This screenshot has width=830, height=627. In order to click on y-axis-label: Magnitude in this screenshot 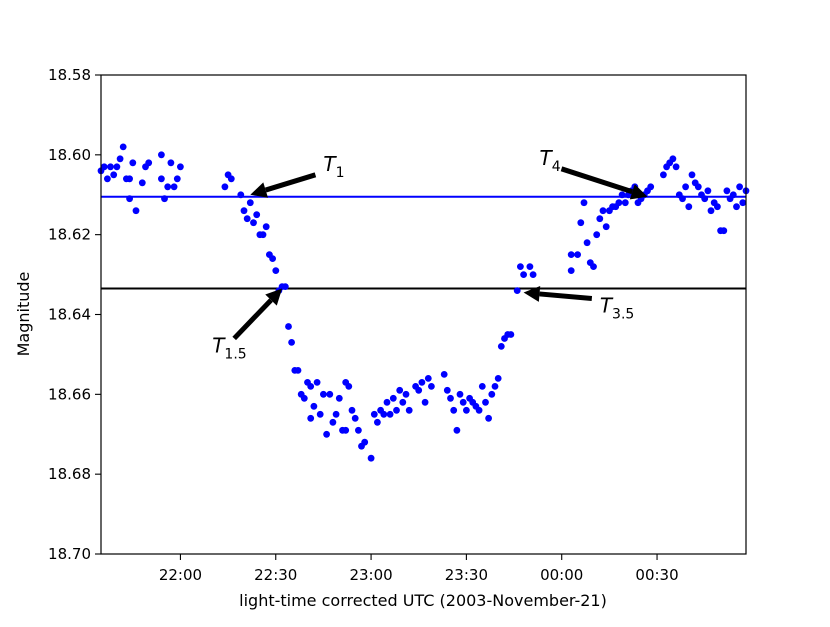, I will do `click(23, 314)`.